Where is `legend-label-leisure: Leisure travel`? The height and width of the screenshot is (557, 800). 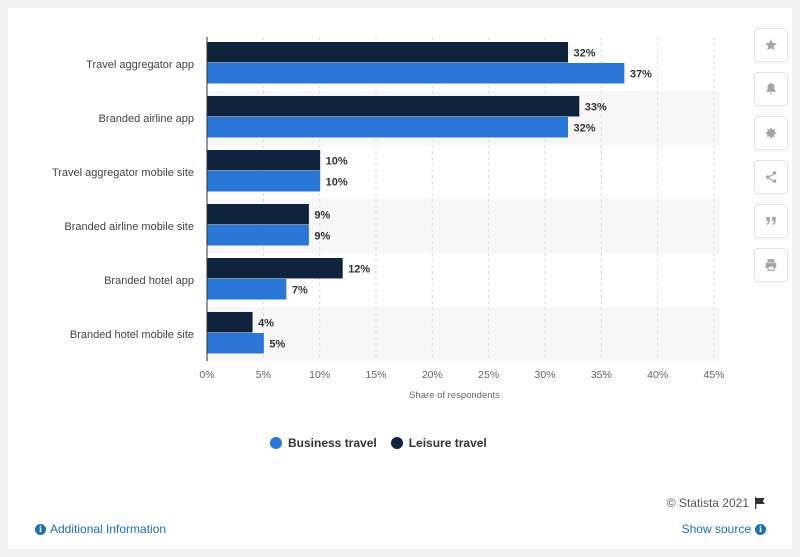 legend-label-leisure: Leisure travel is located at coordinates (447, 443).